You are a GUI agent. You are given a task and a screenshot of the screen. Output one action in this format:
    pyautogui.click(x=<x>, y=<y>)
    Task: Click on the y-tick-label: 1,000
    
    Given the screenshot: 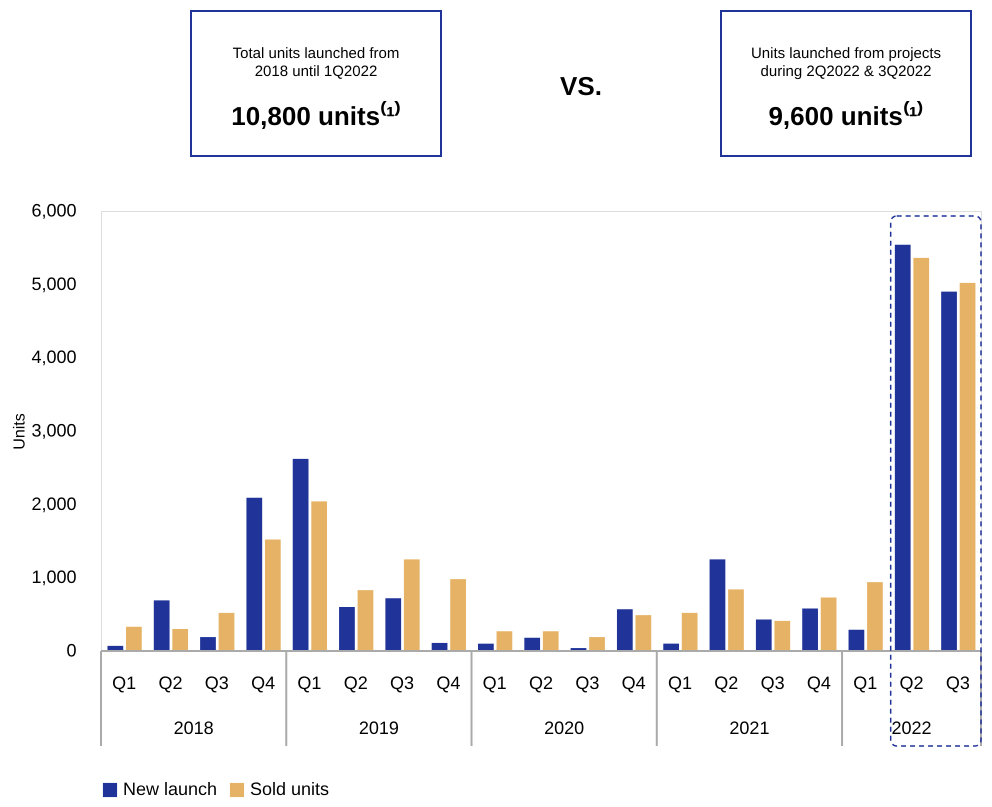 What is the action you would take?
    pyautogui.click(x=53, y=577)
    